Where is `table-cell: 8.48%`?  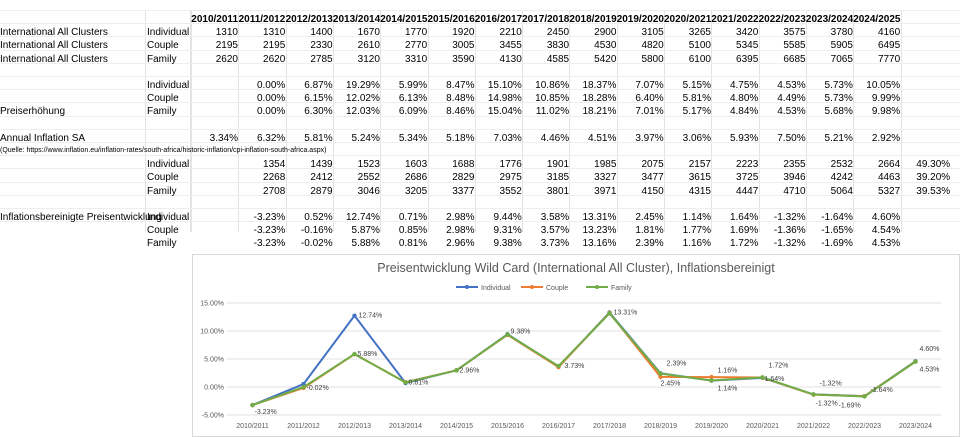 table-cell: 8.48% is located at coordinates (460, 99).